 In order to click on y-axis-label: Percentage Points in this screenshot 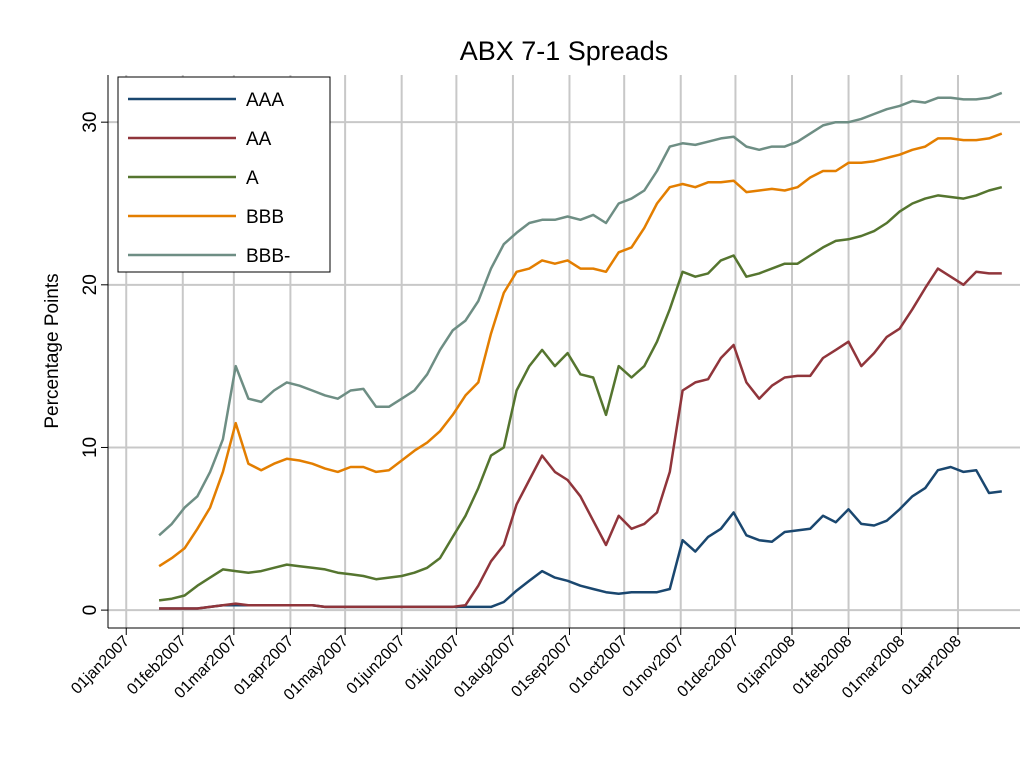, I will do `click(52, 350)`.